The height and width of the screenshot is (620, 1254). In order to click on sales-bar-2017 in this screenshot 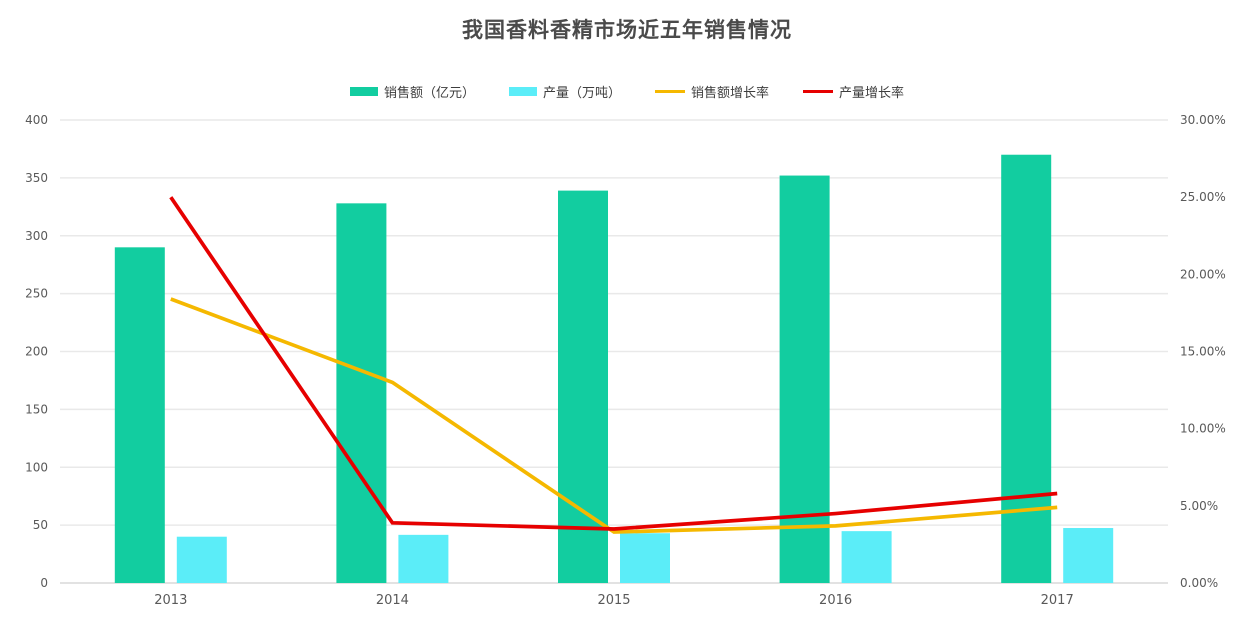, I will do `click(1026, 368)`.